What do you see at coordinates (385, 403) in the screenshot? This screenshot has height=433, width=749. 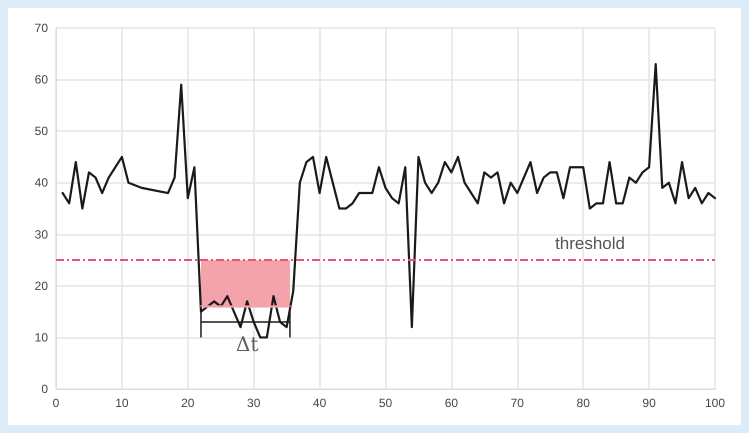 I see `x-tick-label: 50` at bounding box center [385, 403].